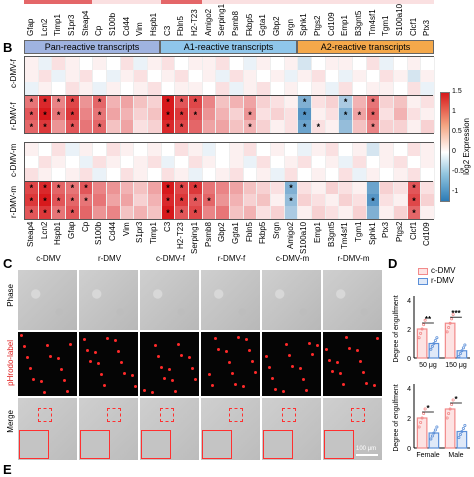 The image size is (474, 477). I want to click on sex-bar-c-dmv, so click(450, 428).